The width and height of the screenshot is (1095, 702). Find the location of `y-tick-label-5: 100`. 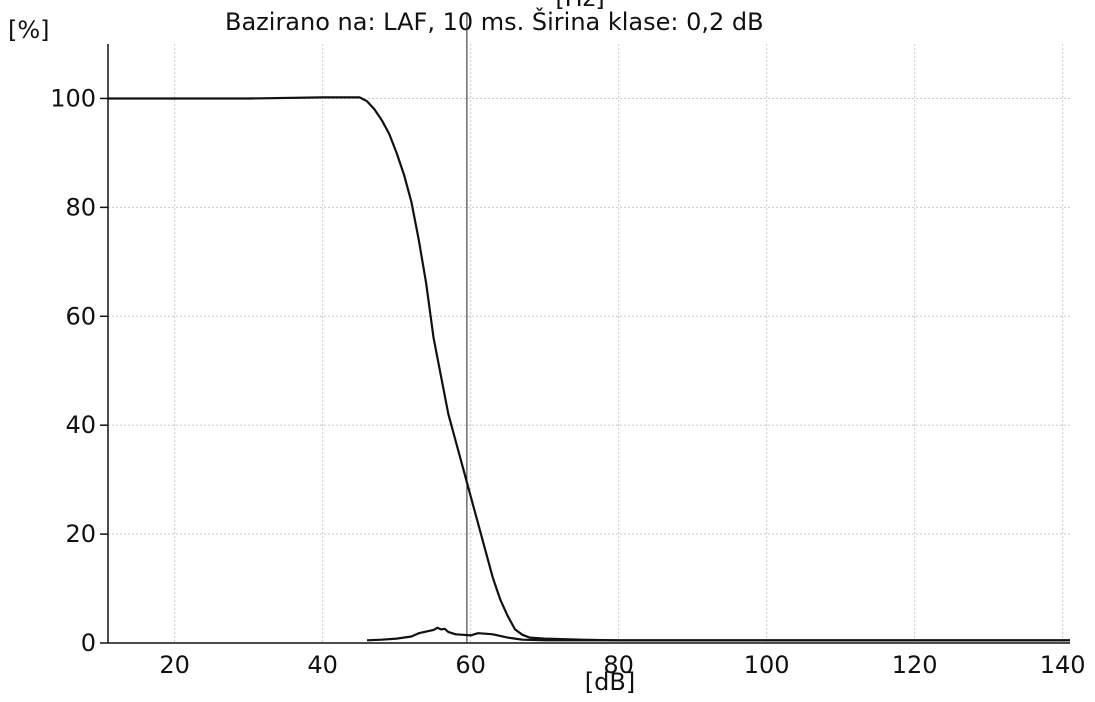

y-tick-label-5: 100 is located at coordinates (73, 98).